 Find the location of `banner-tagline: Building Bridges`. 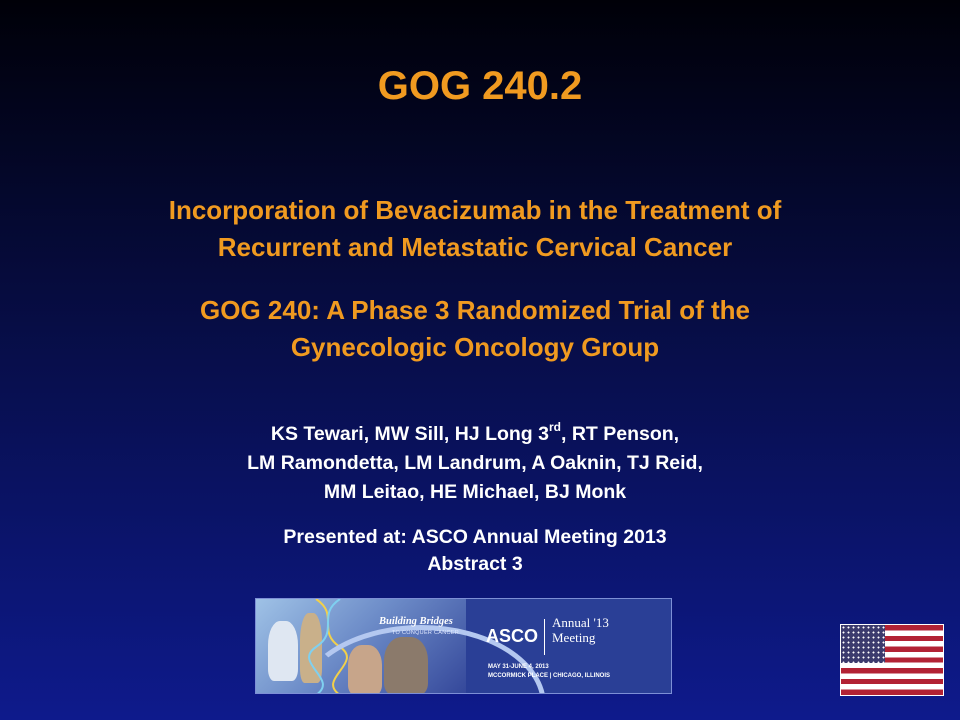

banner-tagline: Building Bridges is located at coordinates (416, 621).